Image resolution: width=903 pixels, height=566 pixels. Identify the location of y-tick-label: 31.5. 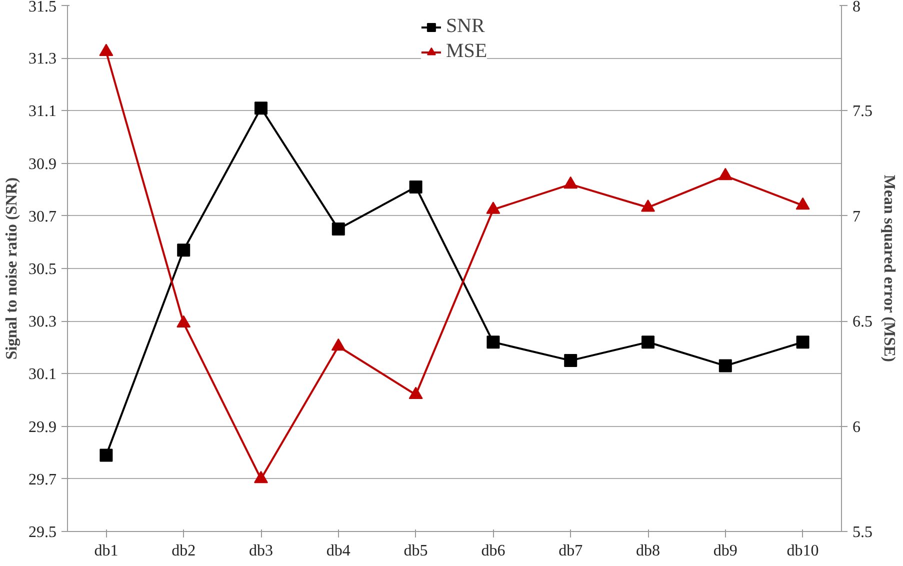
(42, 8).